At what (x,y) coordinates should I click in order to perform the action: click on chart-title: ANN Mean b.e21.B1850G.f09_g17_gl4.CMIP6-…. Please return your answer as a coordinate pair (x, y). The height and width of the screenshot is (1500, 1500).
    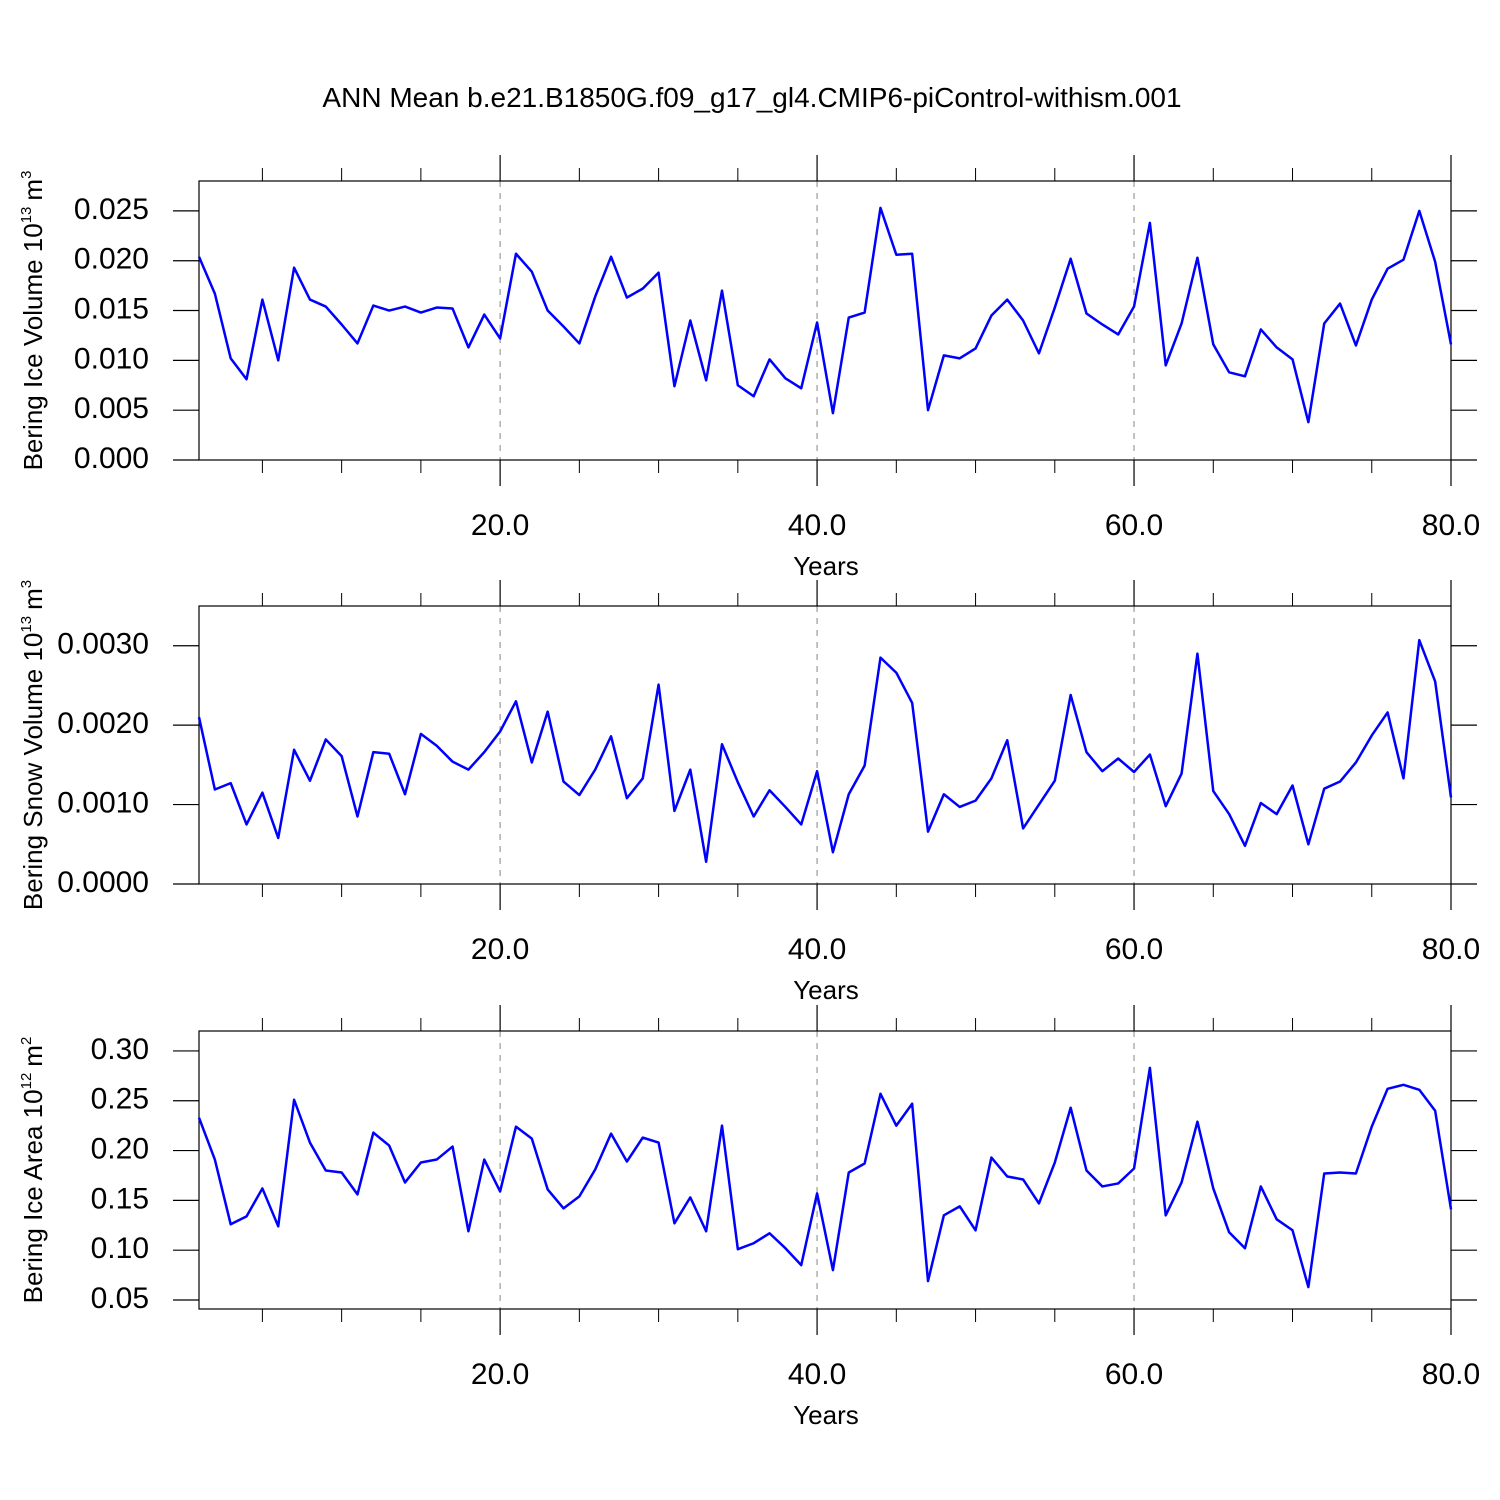
    Looking at the image, I should click on (751, 97).